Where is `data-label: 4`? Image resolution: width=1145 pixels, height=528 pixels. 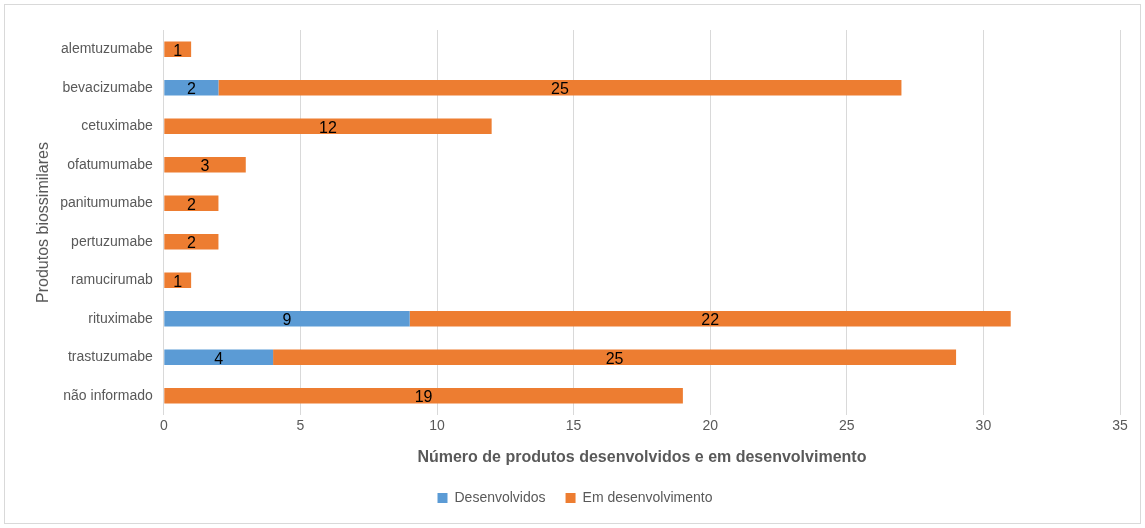 data-label: 4 is located at coordinates (219, 358).